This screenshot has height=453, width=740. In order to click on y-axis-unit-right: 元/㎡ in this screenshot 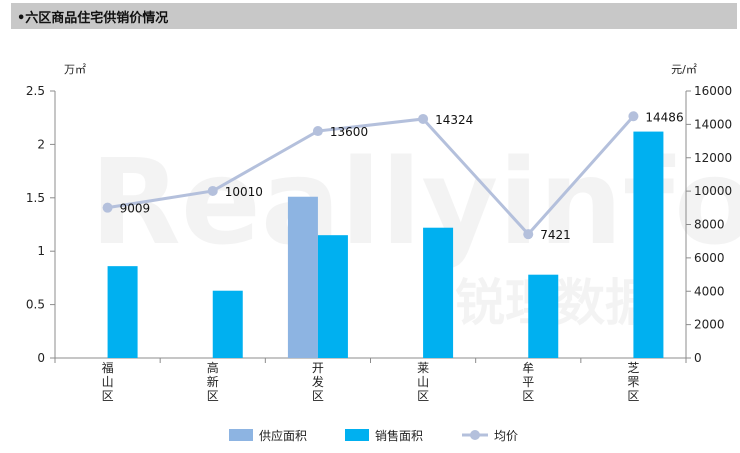, I will do `click(684, 69)`.